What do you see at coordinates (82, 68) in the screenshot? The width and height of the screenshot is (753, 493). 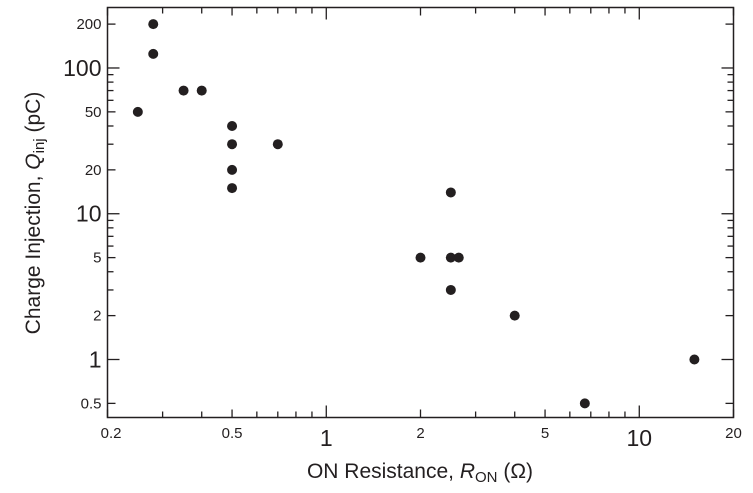 I see `y-tick-label: 100` at bounding box center [82, 68].